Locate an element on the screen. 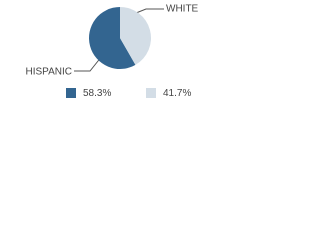 Image resolution: width=320 pixels, height=240 pixels. slice-label: HISPANIC is located at coordinates (49, 72).